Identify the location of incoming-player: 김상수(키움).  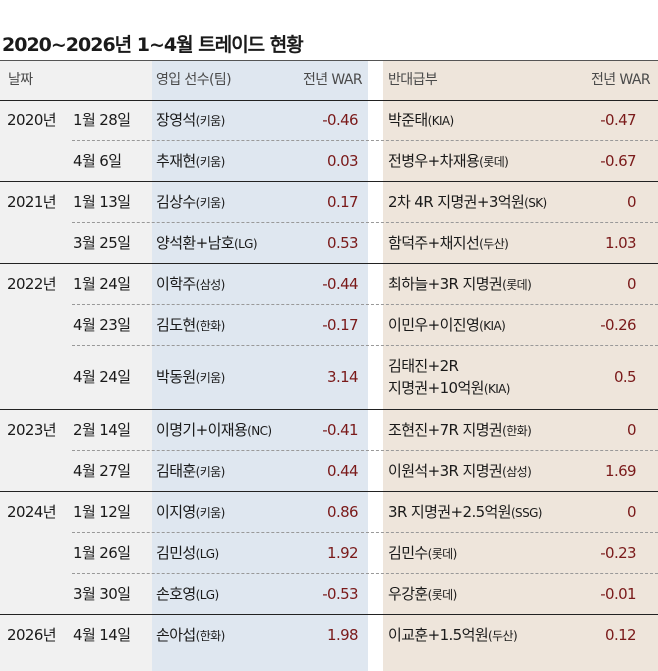
(190, 203).